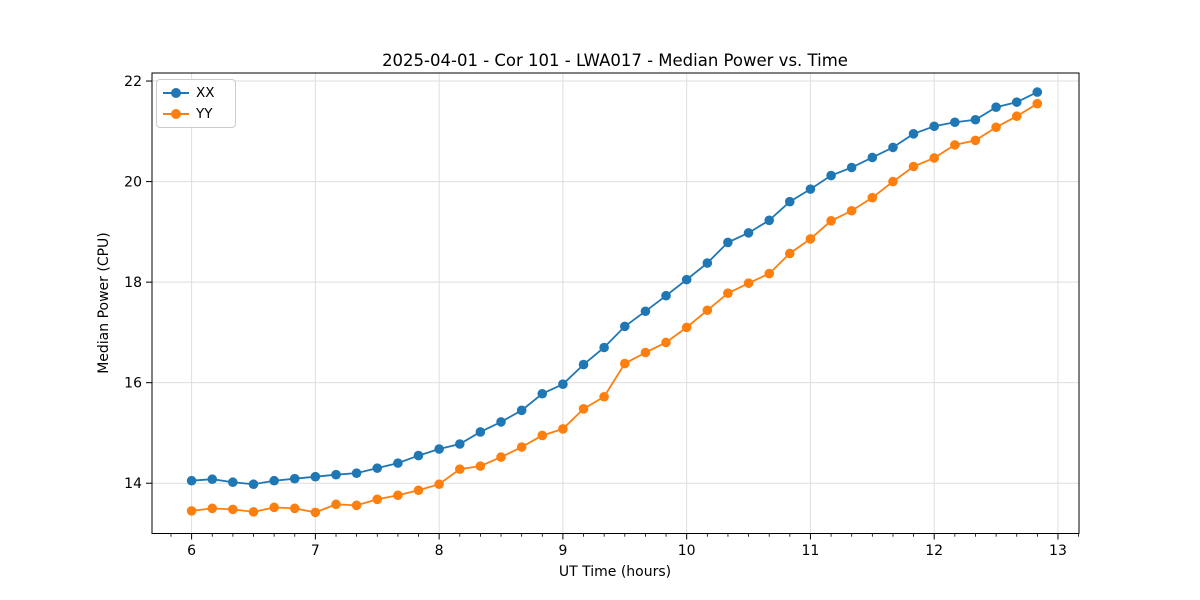  Describe the element at coordinates (133, 183) in the screenshot. I see `y-tick-label: 20` at that location.